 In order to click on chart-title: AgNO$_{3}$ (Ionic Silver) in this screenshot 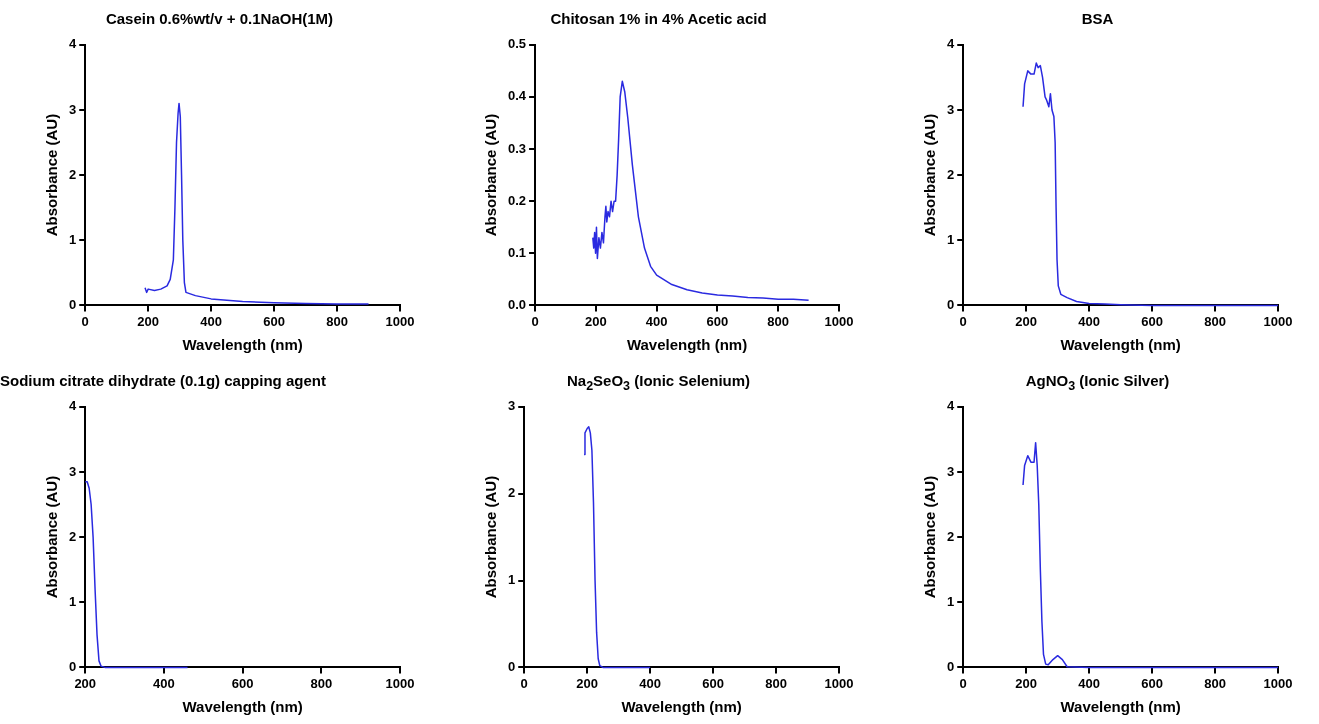, I will do `click(1097, 383)`.